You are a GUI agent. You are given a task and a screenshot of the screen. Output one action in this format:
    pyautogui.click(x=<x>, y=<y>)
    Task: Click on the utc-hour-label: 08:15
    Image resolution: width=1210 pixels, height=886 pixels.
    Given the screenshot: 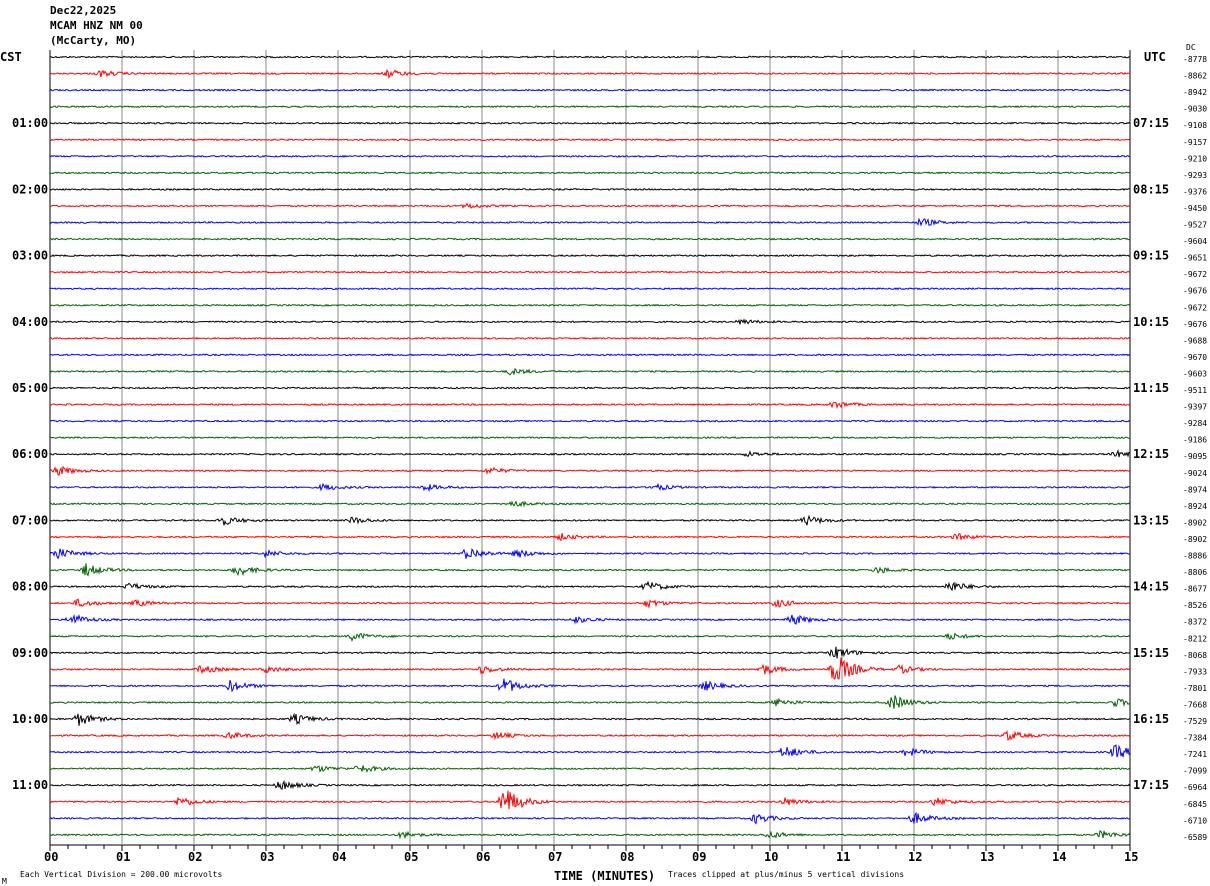 What is the action you would take?
    pyautogui.click(x=1151, y=189)
    